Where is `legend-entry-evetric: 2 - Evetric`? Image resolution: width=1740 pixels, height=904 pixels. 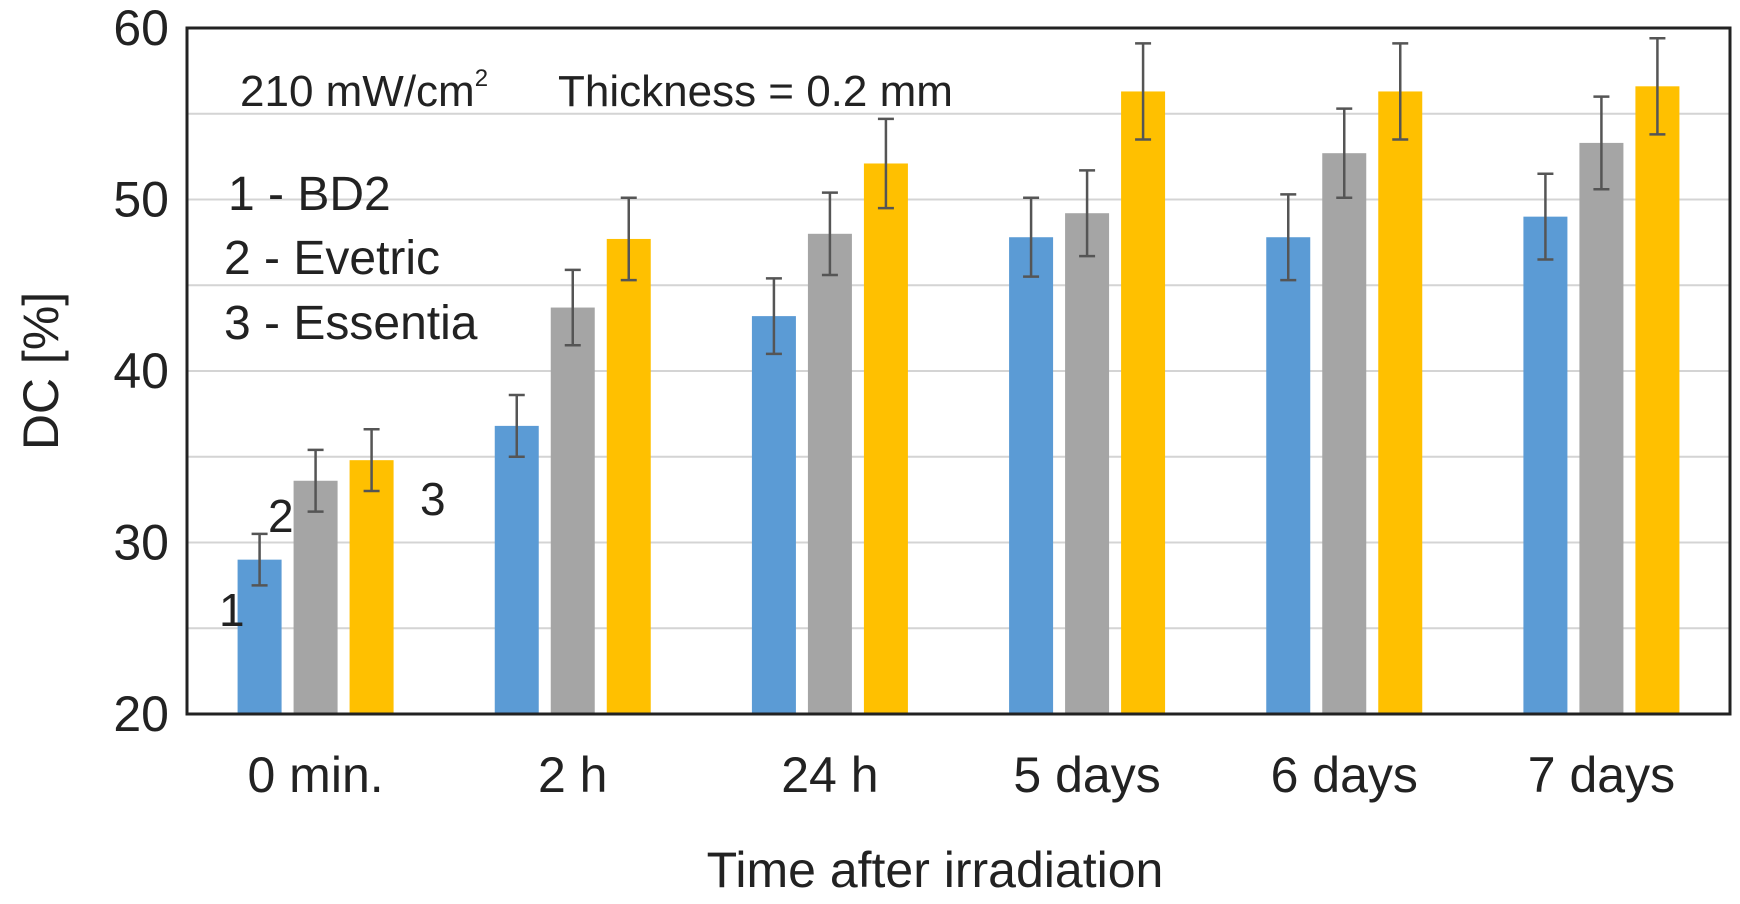 legend-entry-evetric: 2 - Evetric is located at coordinates (332, 258).